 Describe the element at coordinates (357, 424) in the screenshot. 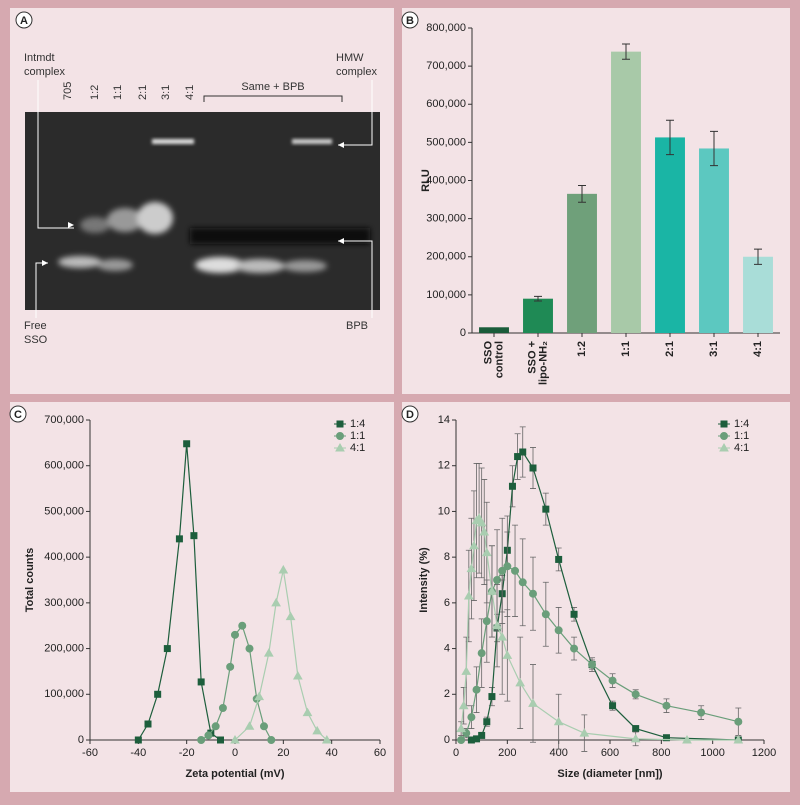

I see `legend-label: 1:4` at that location.